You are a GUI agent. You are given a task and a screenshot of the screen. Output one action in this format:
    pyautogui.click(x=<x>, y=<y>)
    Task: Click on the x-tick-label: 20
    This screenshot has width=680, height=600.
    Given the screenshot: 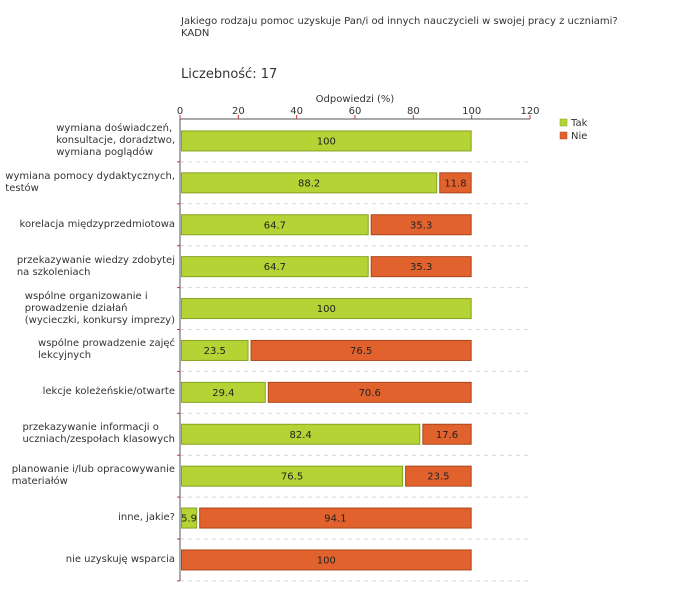 What is the action you would take?
    pyautogui.click(x=238, y=111)
    